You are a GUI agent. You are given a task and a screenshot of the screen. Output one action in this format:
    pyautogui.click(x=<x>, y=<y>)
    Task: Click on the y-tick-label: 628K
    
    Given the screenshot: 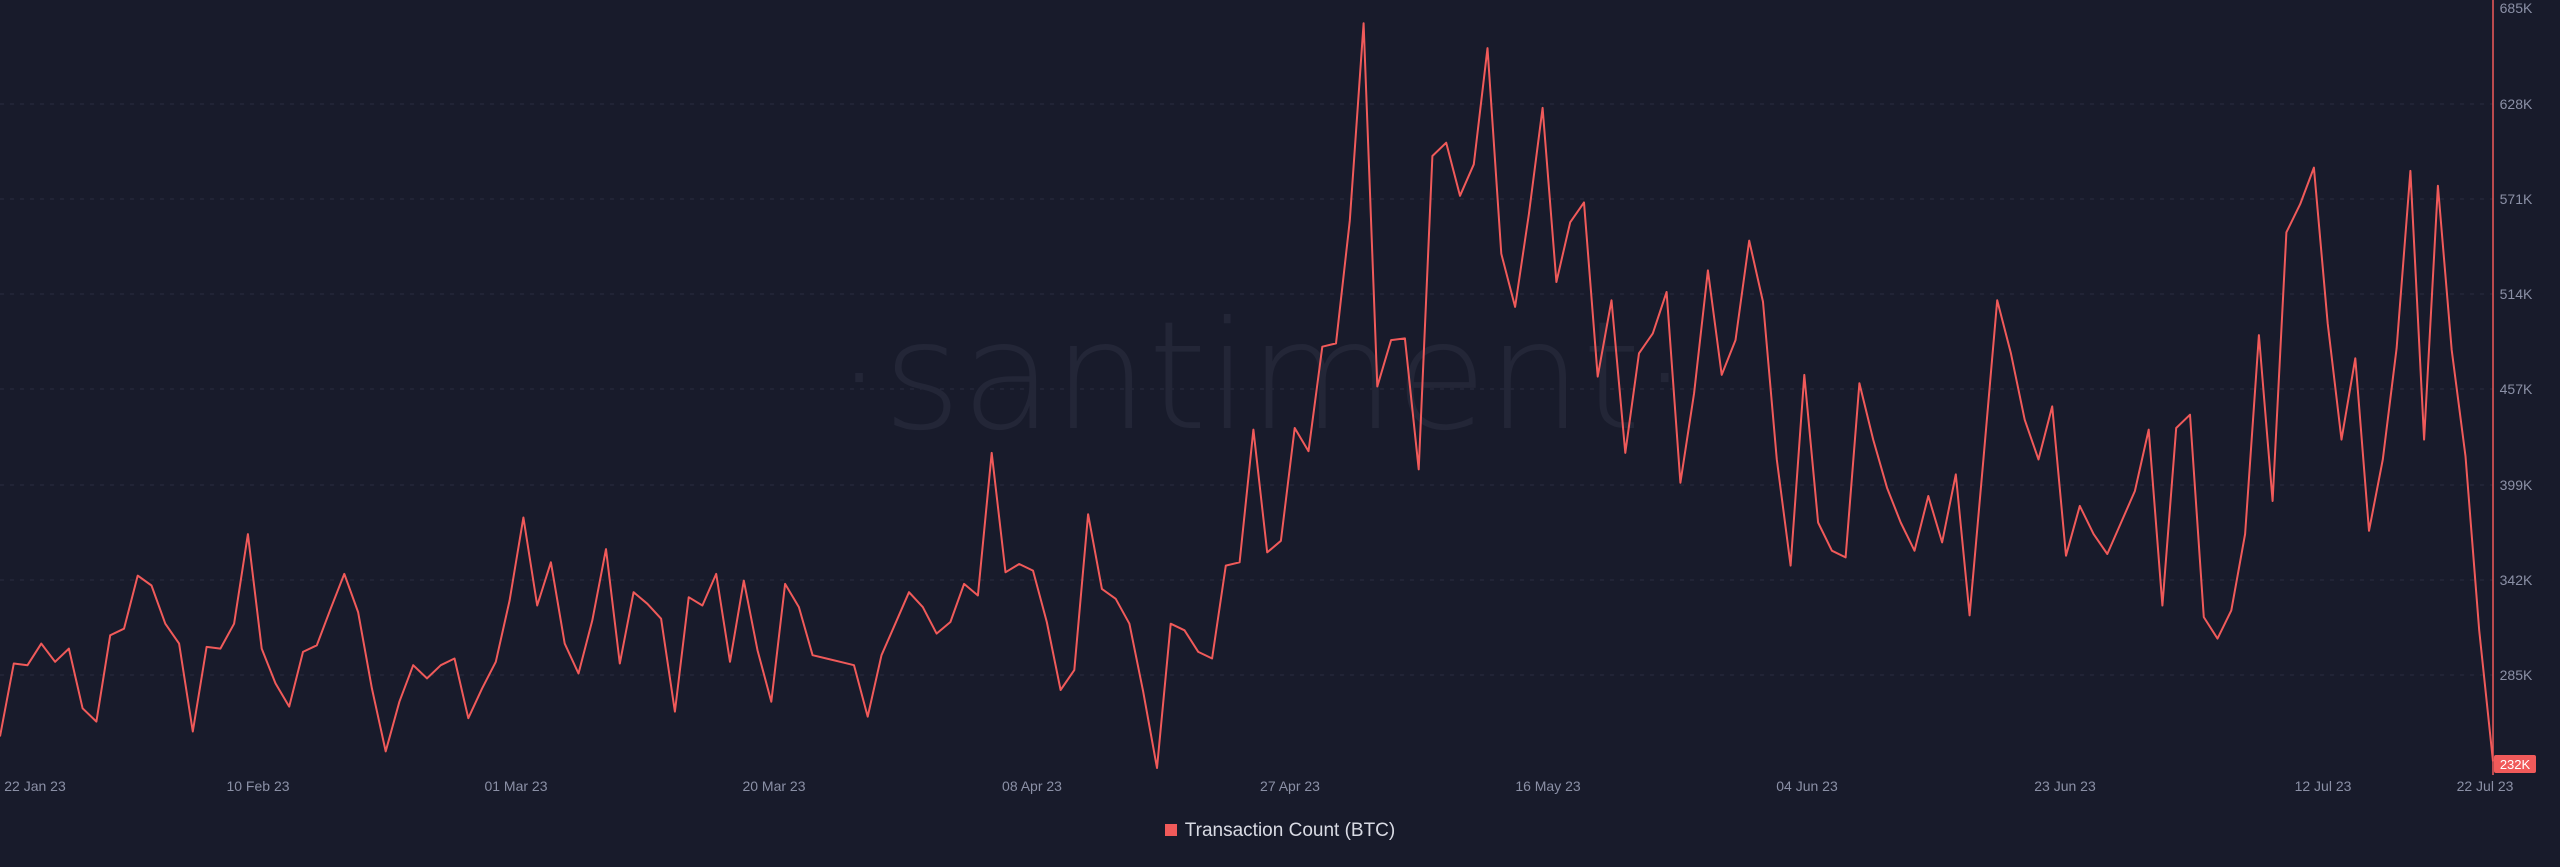 What is the action you would take?
    pyautogui.click(x=2516, y=104)
    